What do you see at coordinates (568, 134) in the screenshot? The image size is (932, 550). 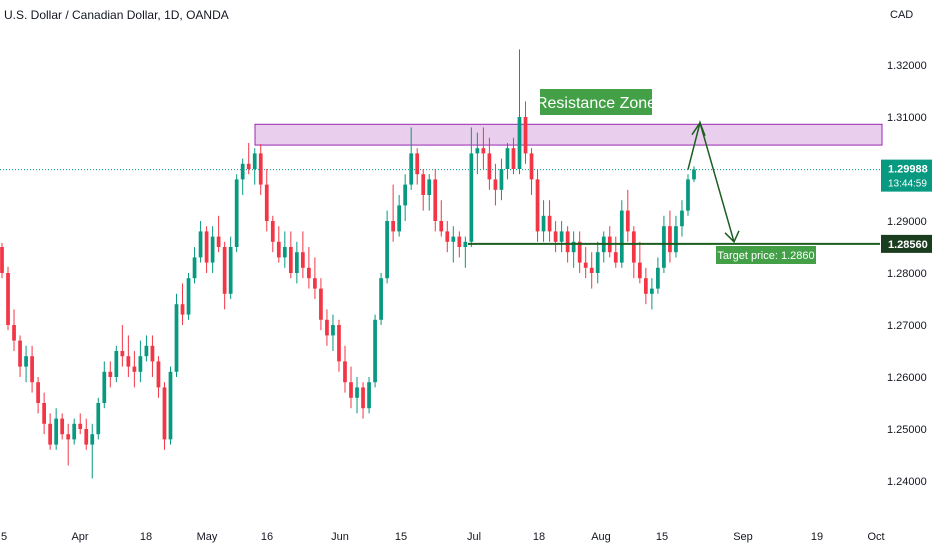 I see `resistance-zone` at bounding box center [568, 134].